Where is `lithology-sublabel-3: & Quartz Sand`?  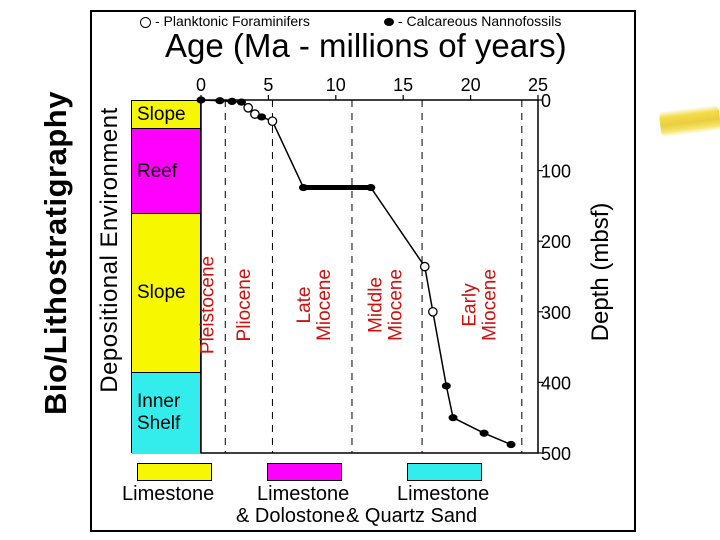
lithology-sublabel-3: & Quartz Sand is located at coordinates (412, 516).